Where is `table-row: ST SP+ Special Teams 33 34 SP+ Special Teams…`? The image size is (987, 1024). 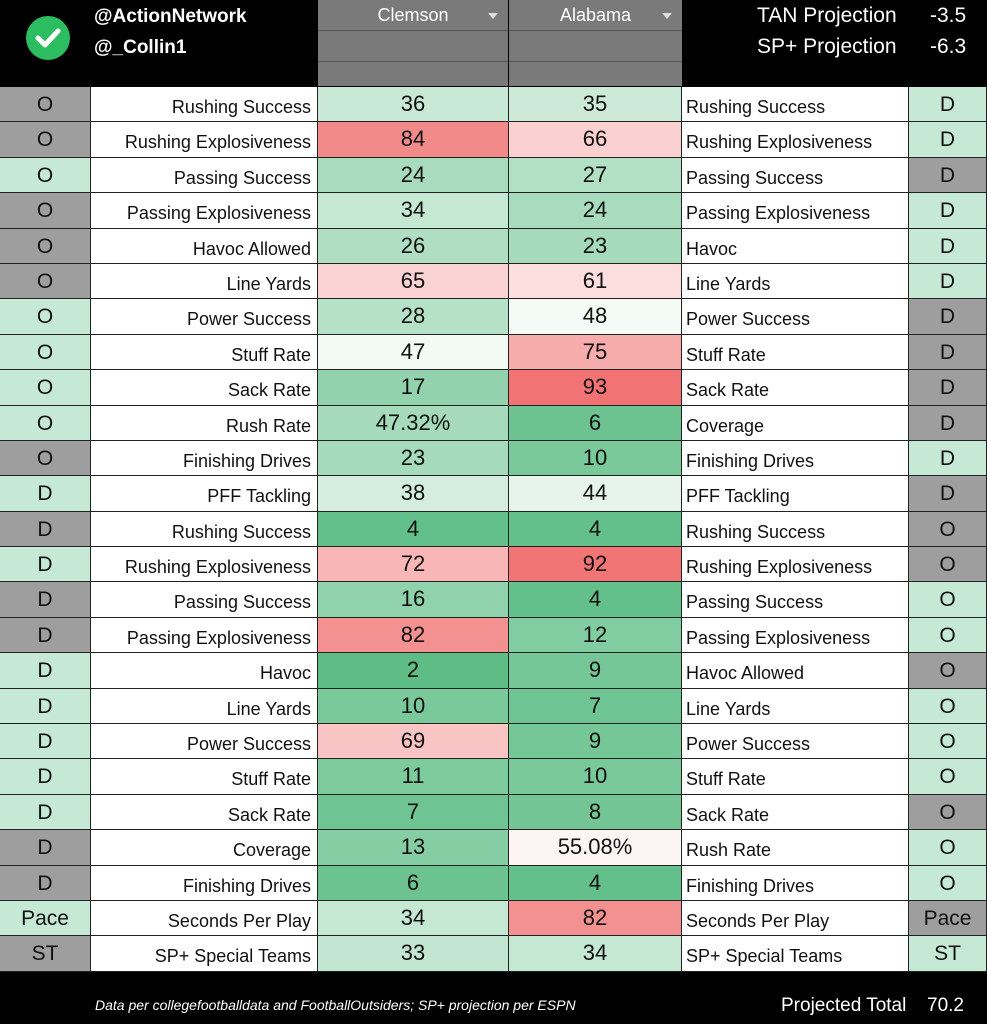
table-row: ST SP+ Special Teams 33 34 SP+ Special Teams… is located at coordinates (493, 954).